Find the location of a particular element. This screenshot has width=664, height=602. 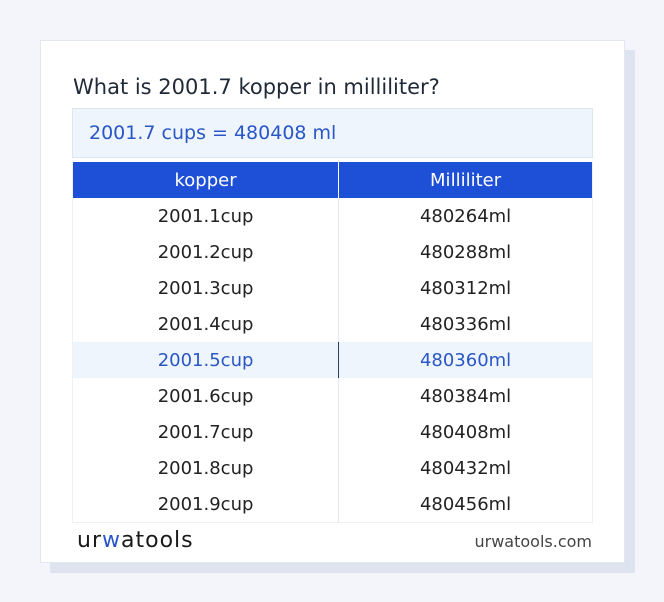

result-box: 2001.7 cups = 480408 ml is located at coordinates (332, 133).